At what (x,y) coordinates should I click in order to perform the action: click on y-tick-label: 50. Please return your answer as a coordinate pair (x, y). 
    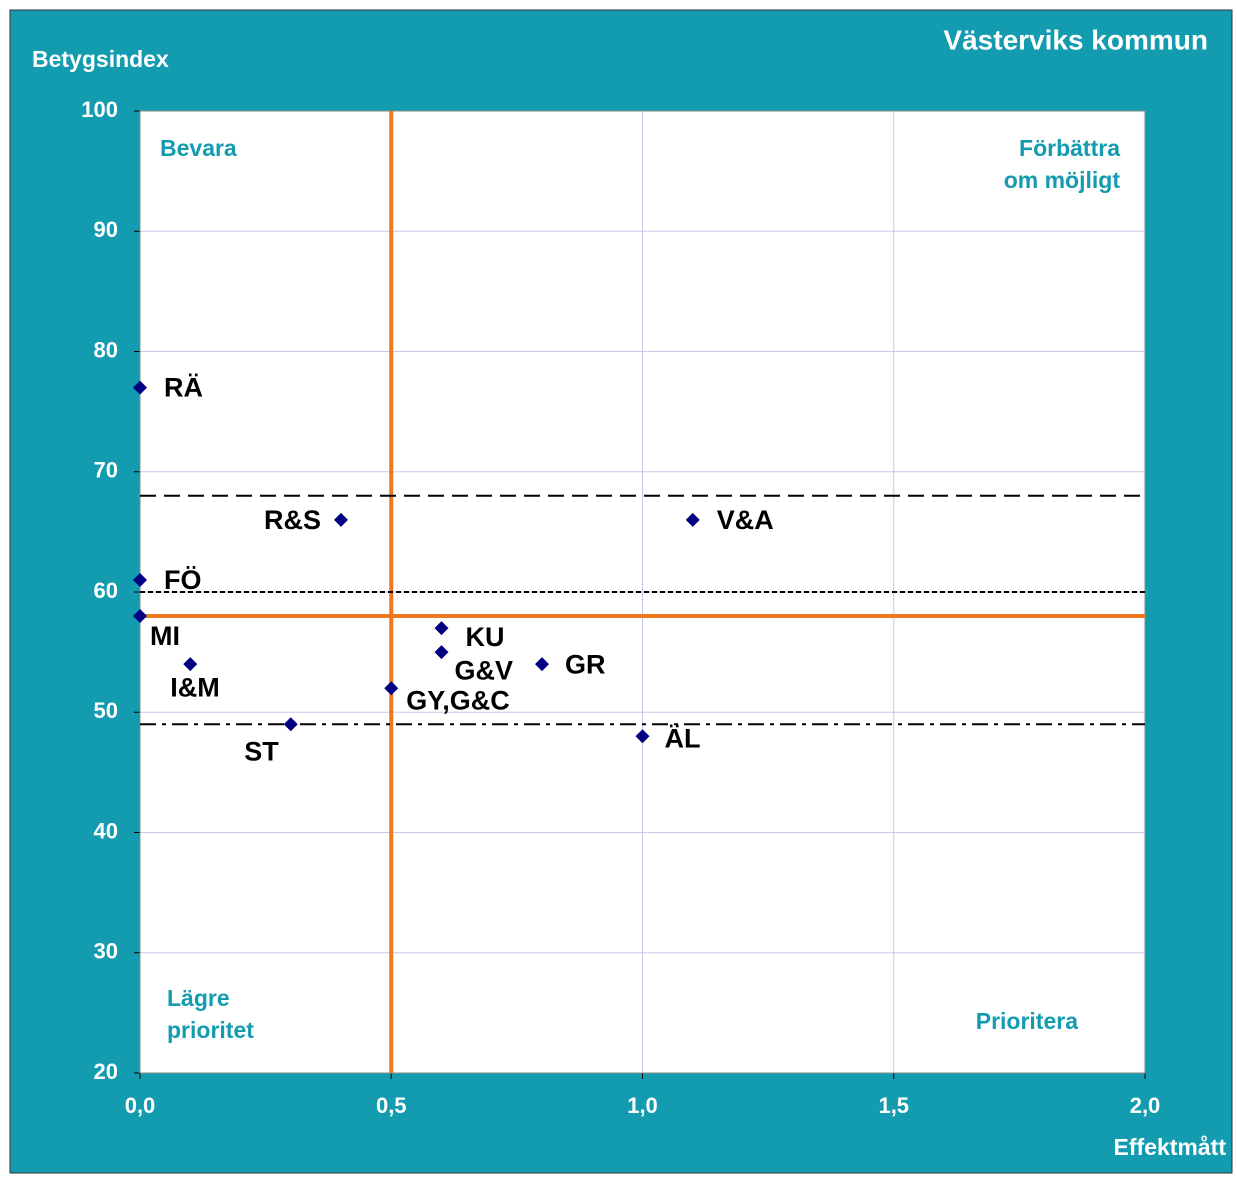
    Looking at the image, I should click on (106, 710).